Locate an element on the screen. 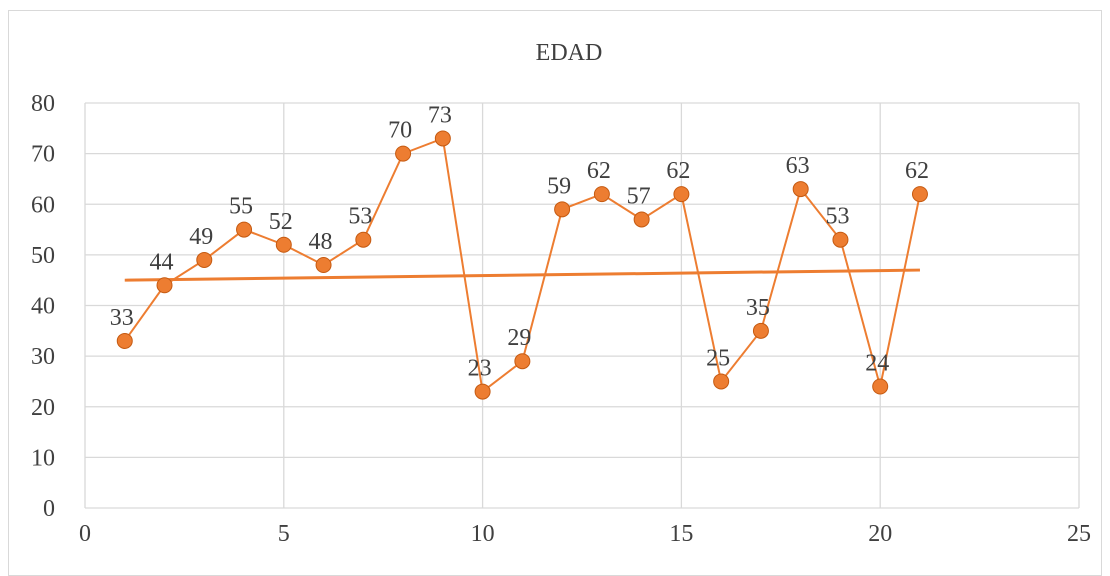  x-tick-label: 25 is located at coordinates (1079, 534).